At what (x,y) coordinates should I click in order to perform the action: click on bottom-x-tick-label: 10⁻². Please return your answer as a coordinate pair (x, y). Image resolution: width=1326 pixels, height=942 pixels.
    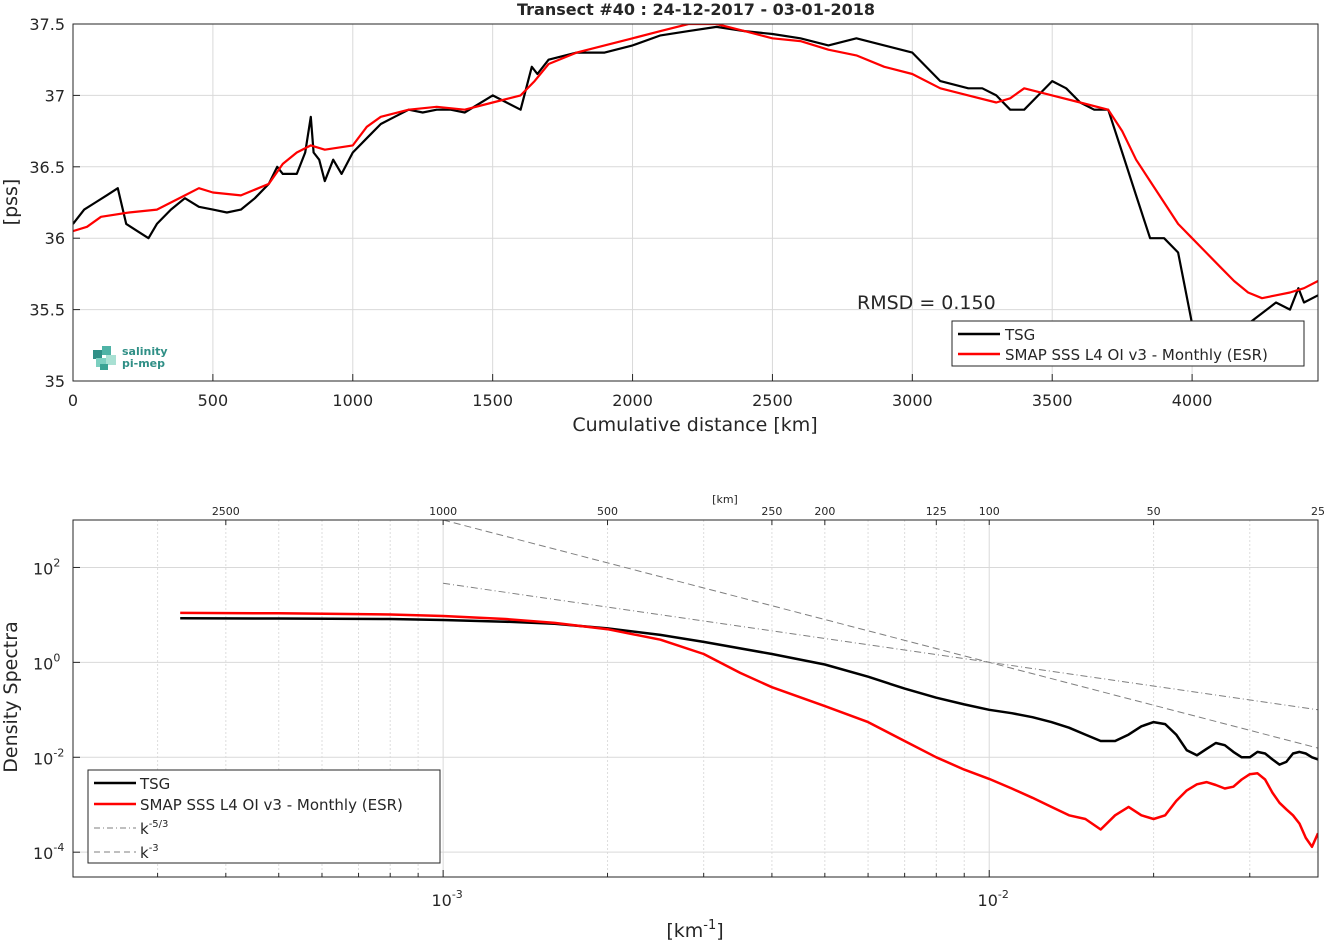
    Looking at the image, I should click on (993, 899).